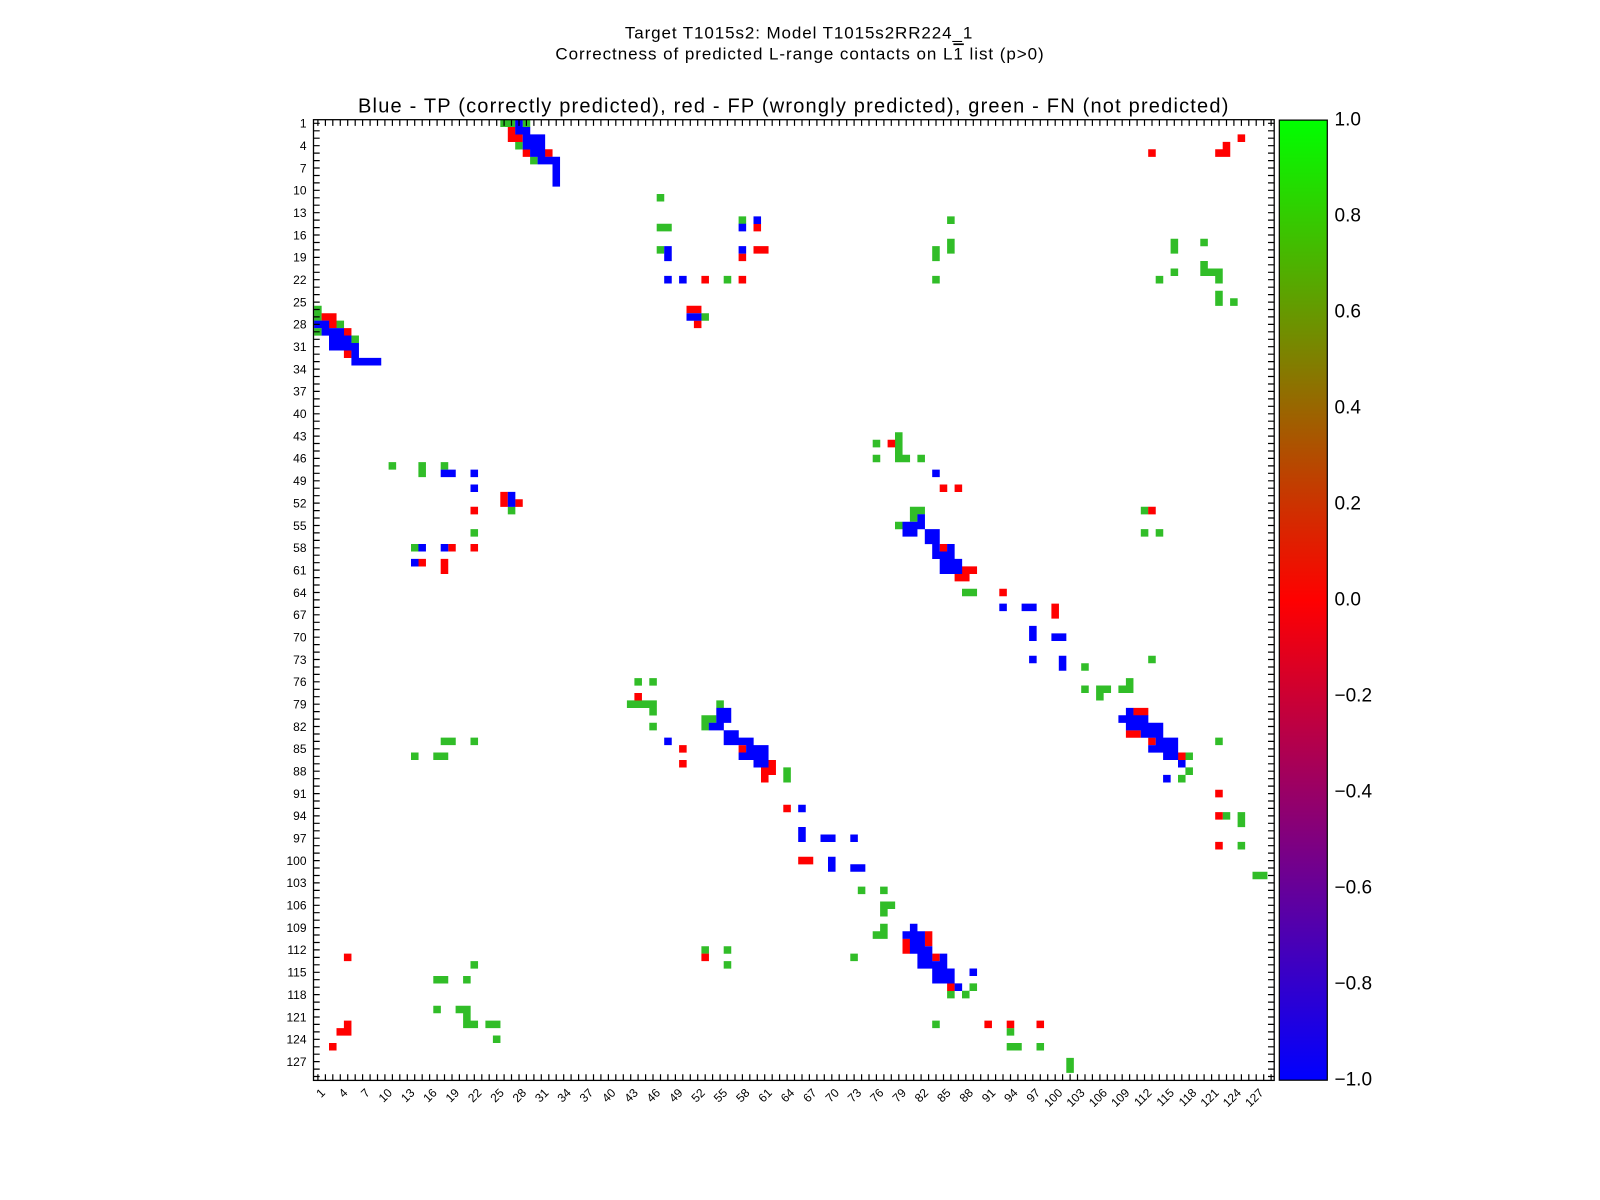 Image resolution: width=1600 pixels, height=1200 pixels. What do you see at coordinates (296, 1040) in the screenshot?
I see `svg-text: 124` at bounding box center [296, 1040].